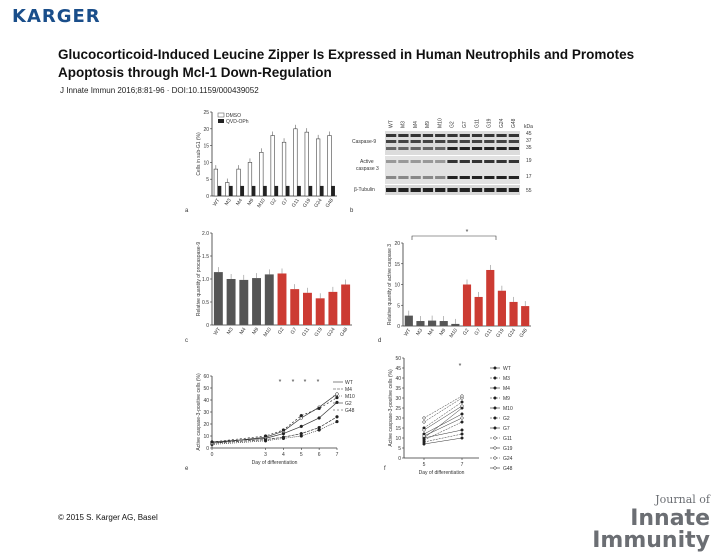  I want to click on legend-label: WT, so click(349, 383).